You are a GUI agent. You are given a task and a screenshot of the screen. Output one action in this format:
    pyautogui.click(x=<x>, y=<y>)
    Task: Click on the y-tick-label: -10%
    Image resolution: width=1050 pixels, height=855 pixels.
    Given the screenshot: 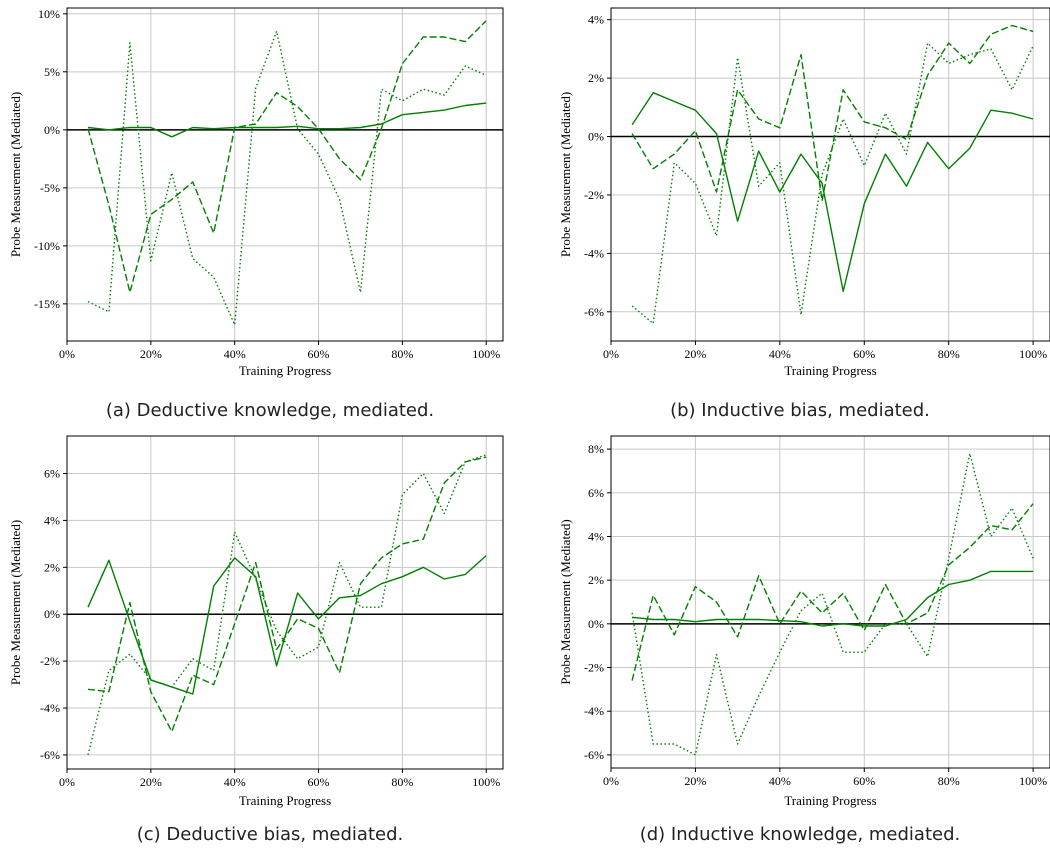 What is the action you would take?
    pyautogui.click(x=47, y=246)
    